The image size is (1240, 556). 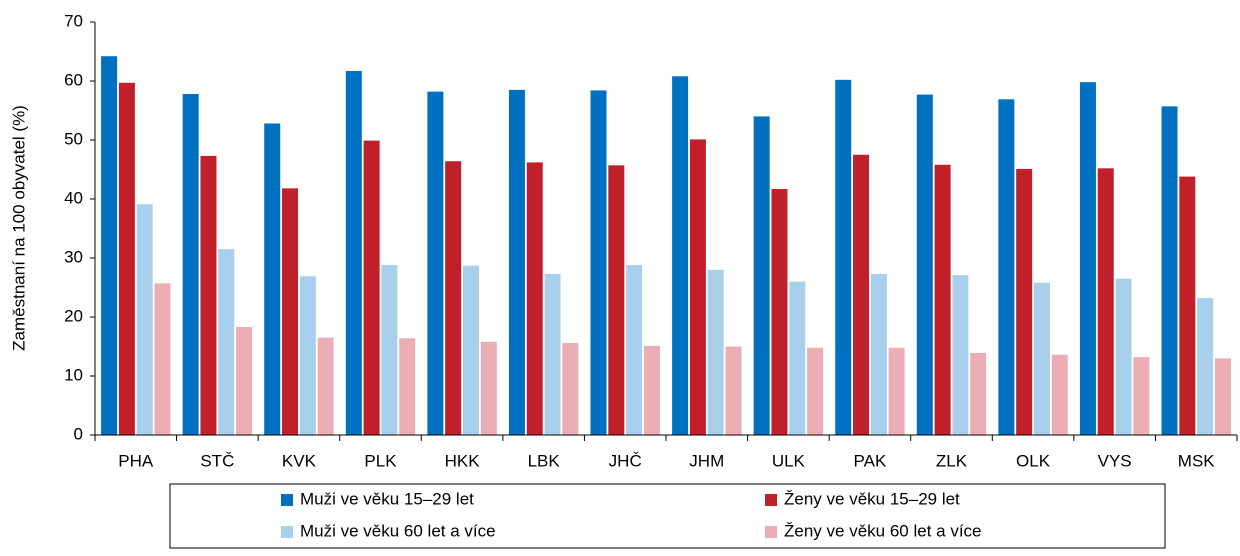 I want to click on legend-label: Muži ve věku 60 let a více, so click(x=398, y=530).